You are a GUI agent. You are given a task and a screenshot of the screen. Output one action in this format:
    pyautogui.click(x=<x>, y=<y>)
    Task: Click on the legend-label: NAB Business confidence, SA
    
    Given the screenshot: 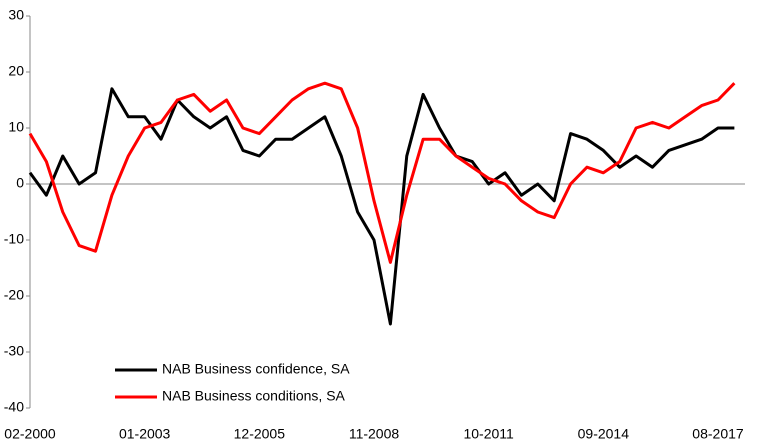 What is the action you would take?
    pyautogui.click(x=256, y=369)
    